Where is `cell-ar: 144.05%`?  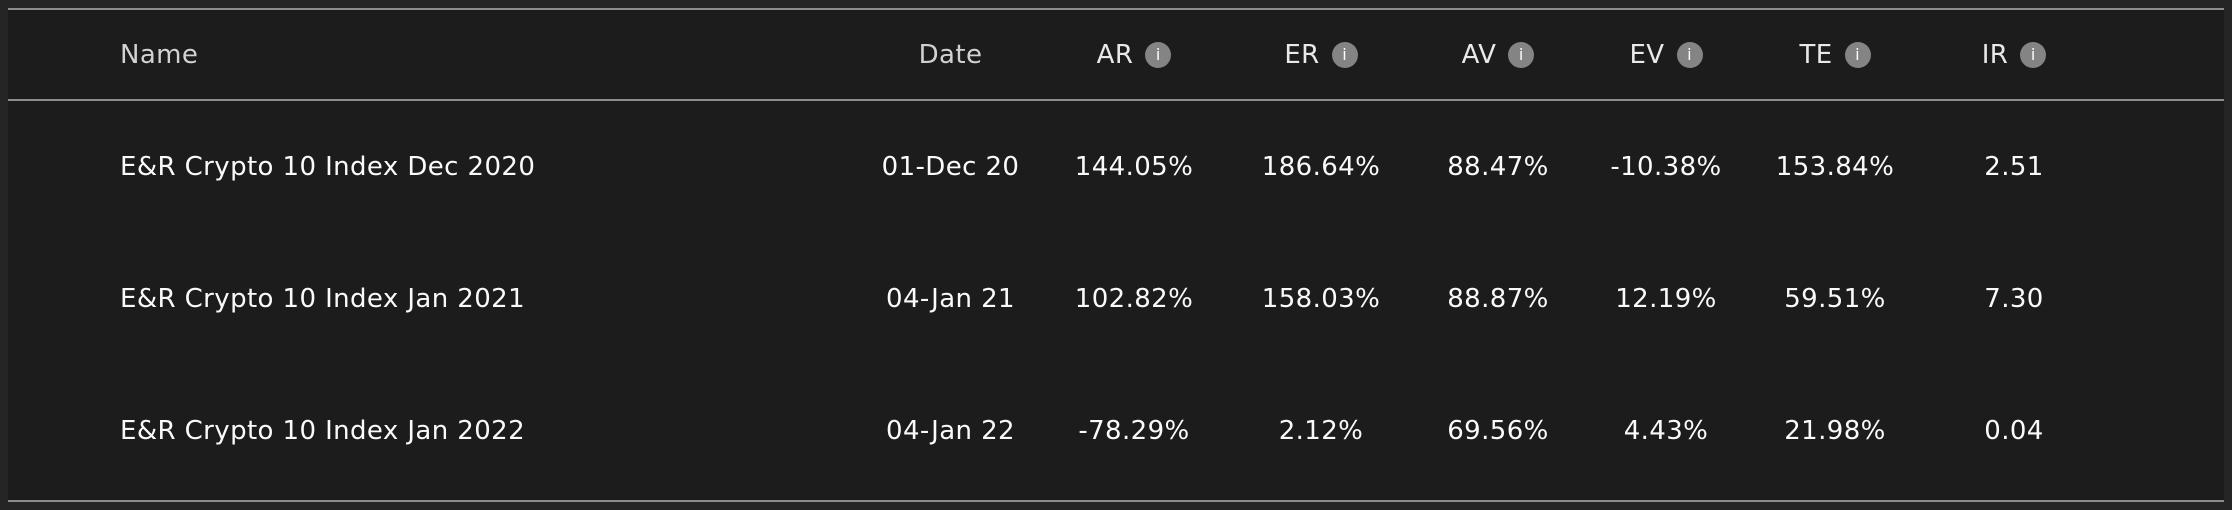 cell-ar: 144.05% is located at coordinates (1134, 167).